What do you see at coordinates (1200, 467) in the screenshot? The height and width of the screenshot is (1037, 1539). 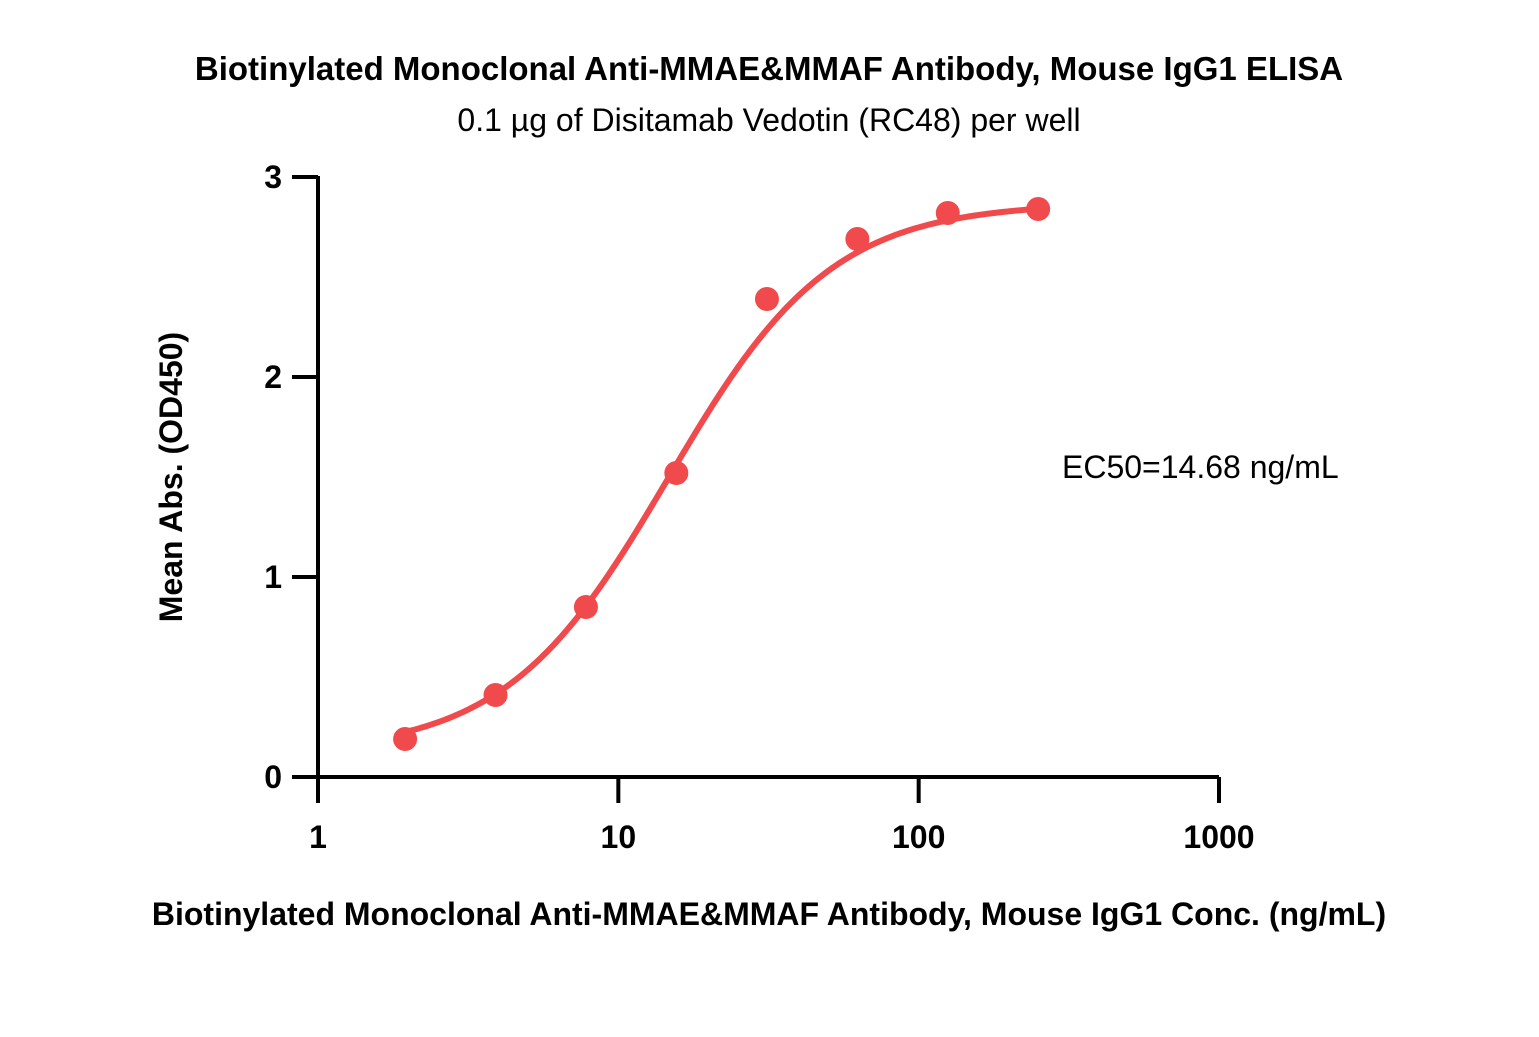 I see `ec50-annotation: EC50=14.68 ng/mL` at bounding box center [1200, 467].